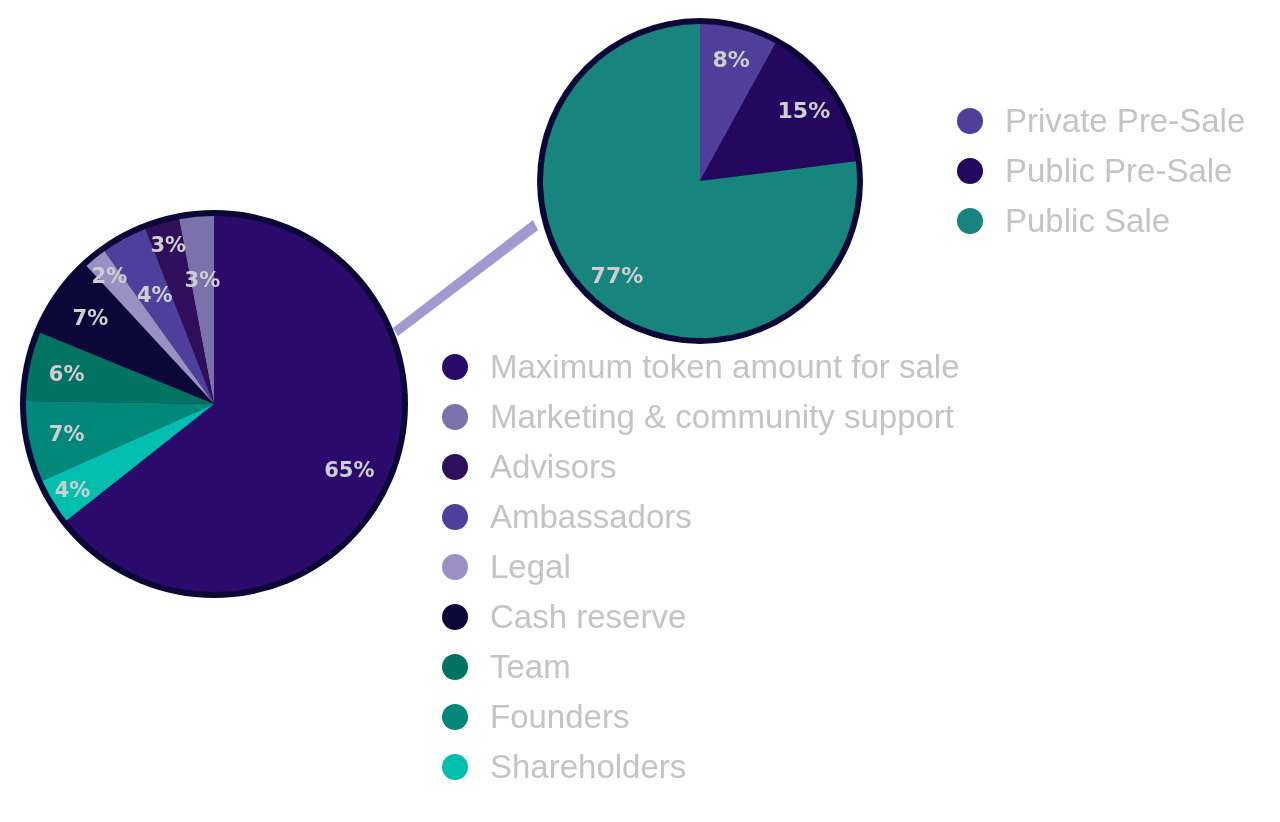 This screenshot has height=822, width=1280. Describe the element at coordinates (804, 110) in the screenshot. I see `data-label: 15%` at that location.